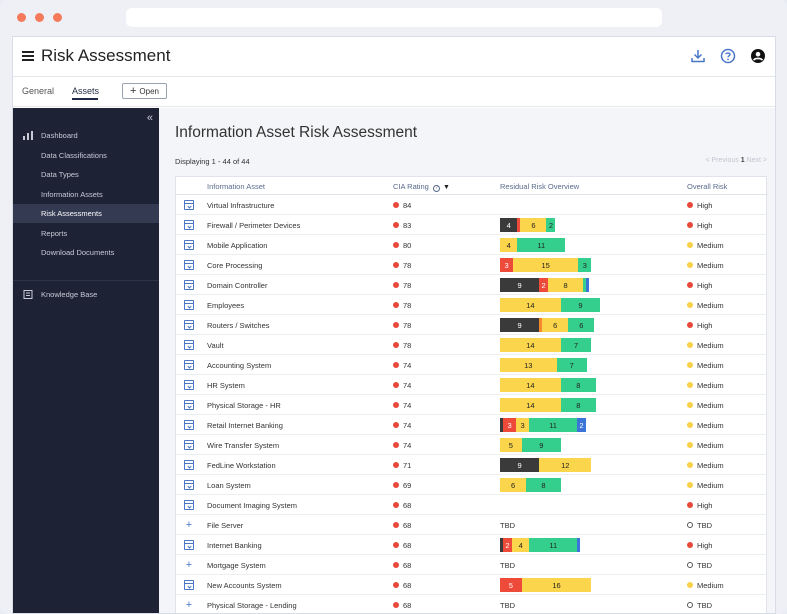 This screenshot has height=614, width=787. What do you see at coordinates (472, 525) in the screenshot?
I see `table-row: + File Server 68 TBD TBD` at bounding box center [472, 525].